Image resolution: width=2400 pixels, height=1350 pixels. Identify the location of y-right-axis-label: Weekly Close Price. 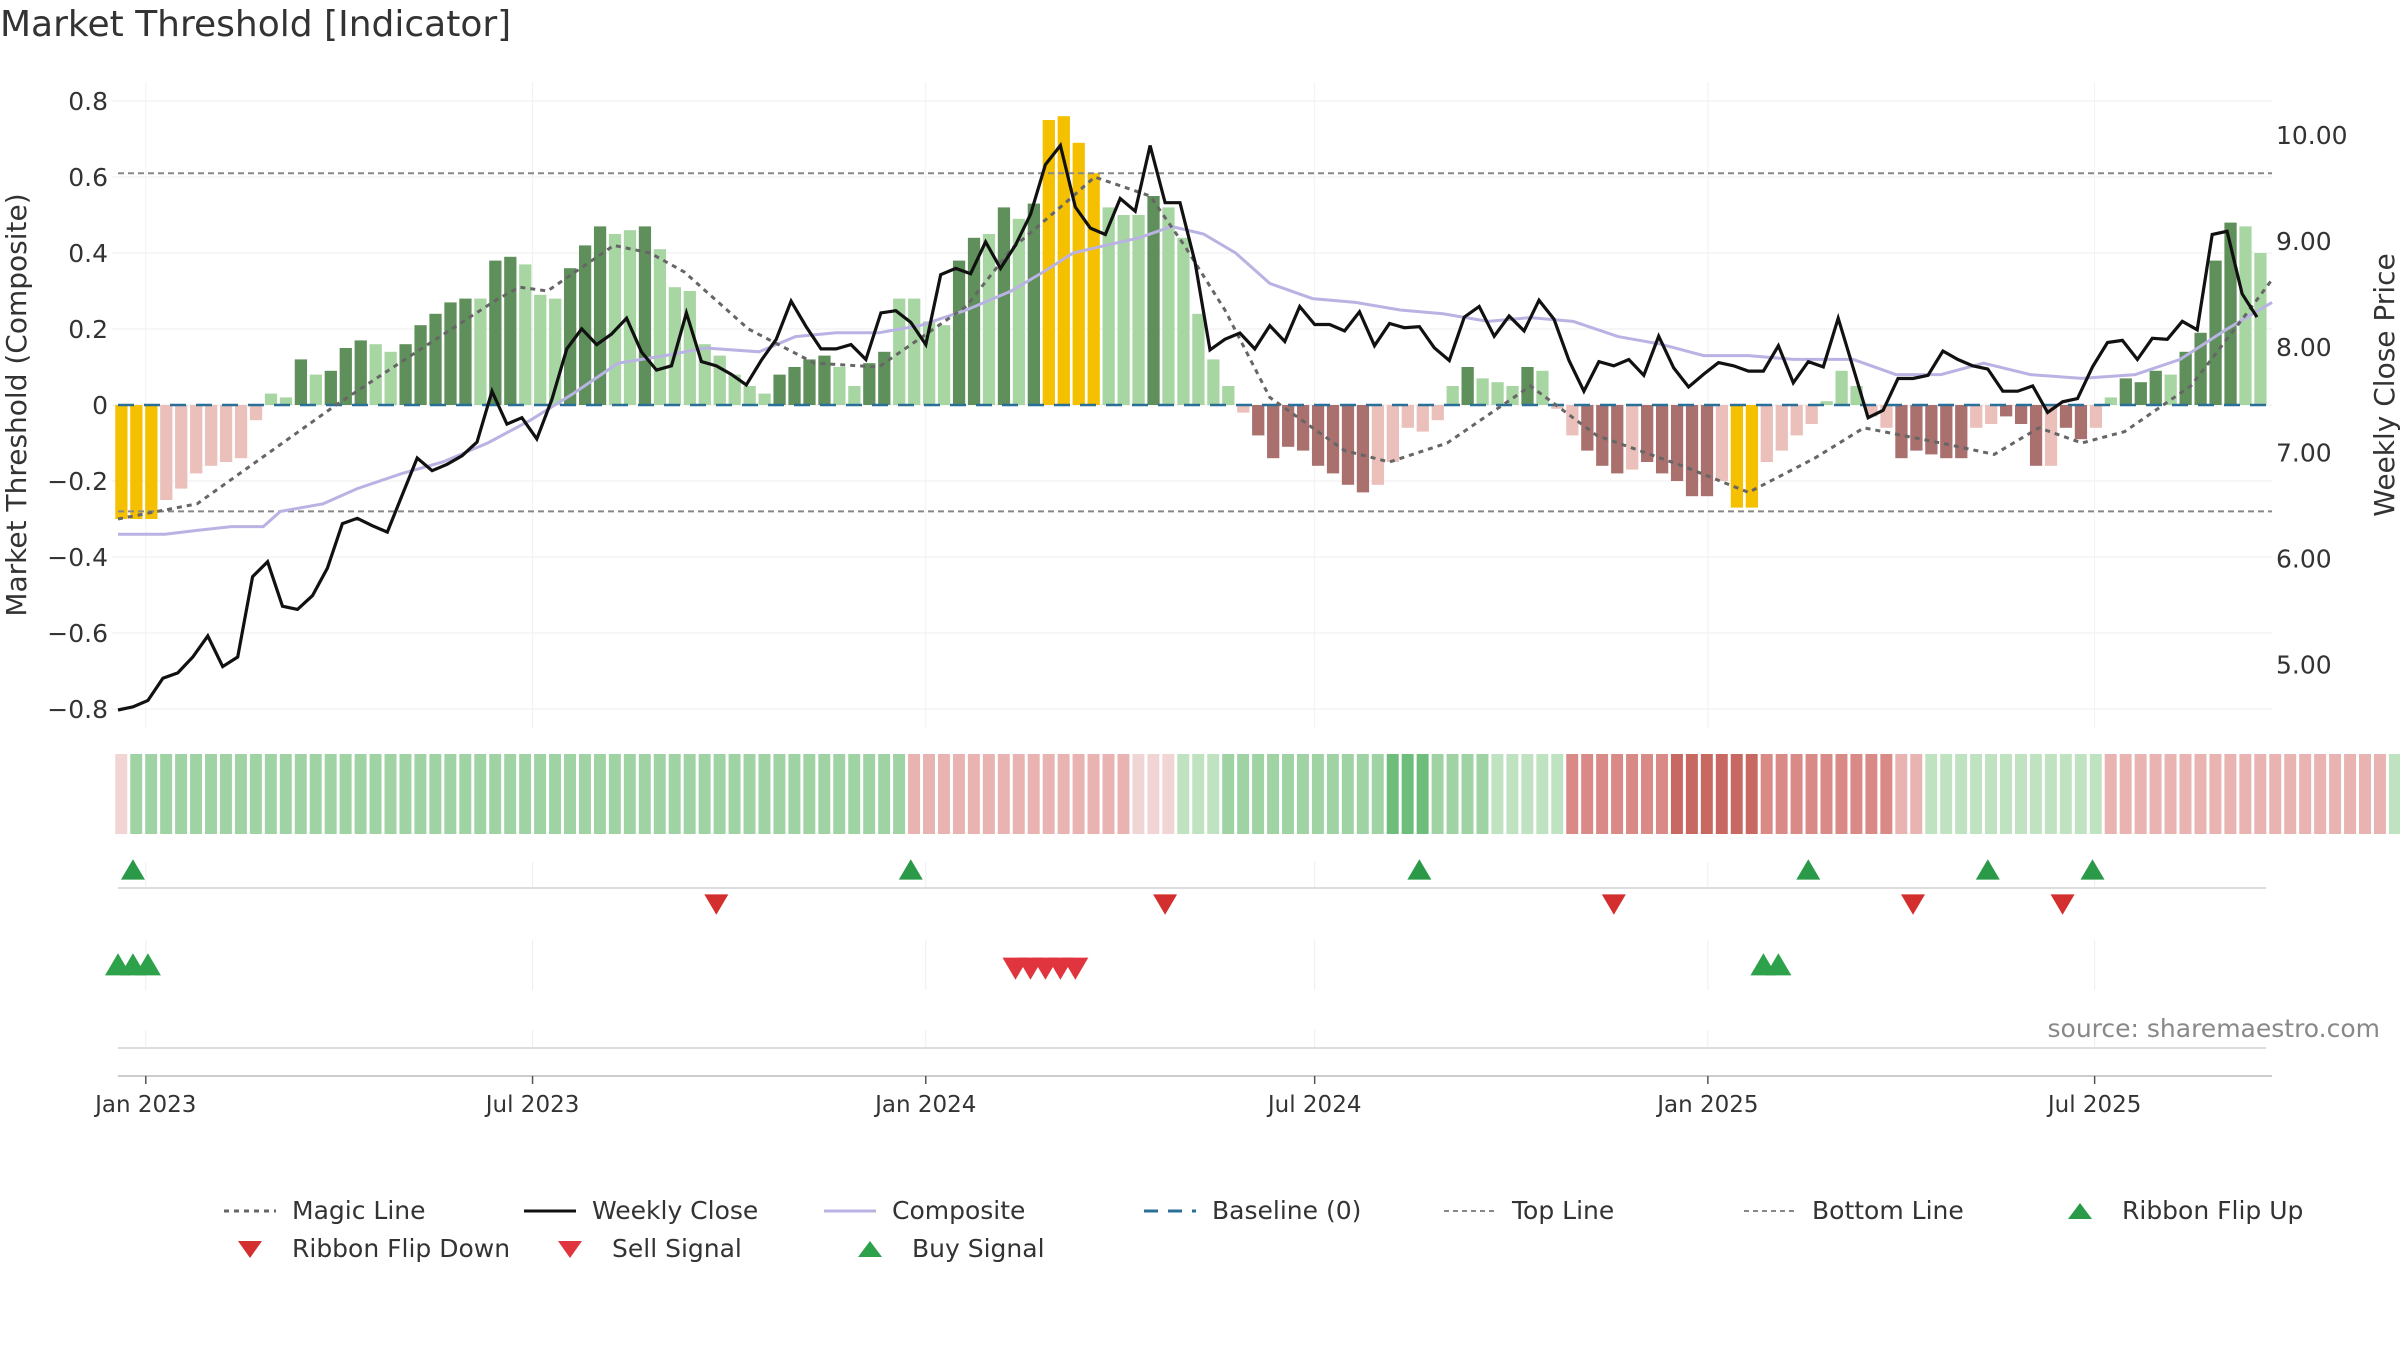
(2384, 384).